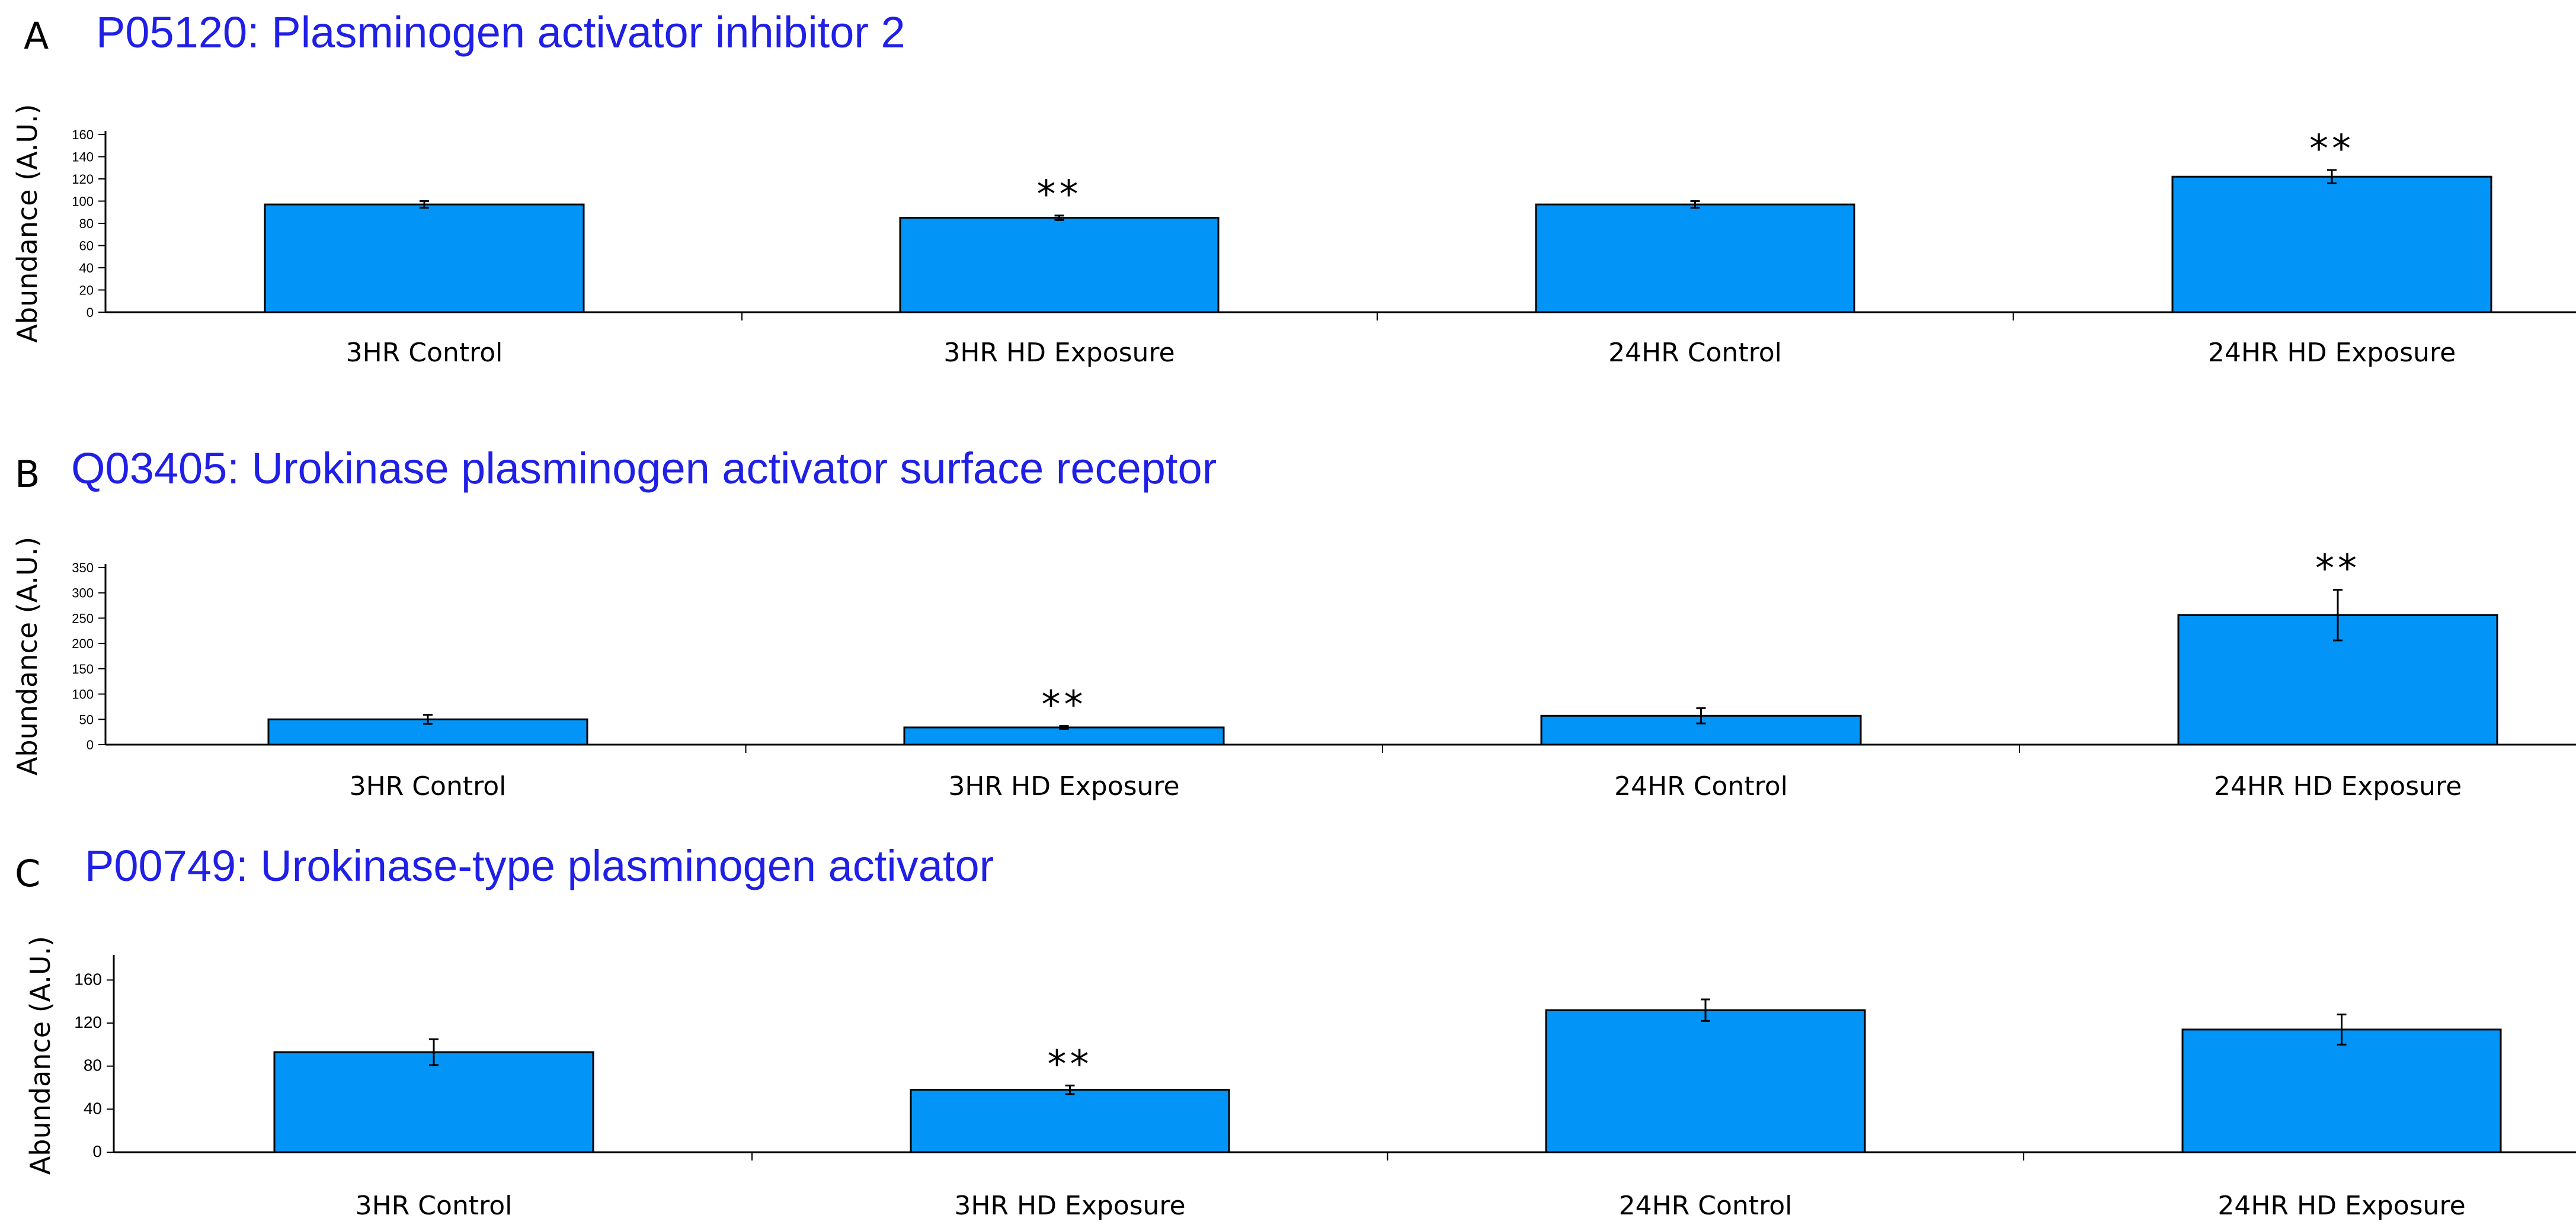 This screenshot has height=1231, width=2576. What do you see at coordinates (86, 290) in the screenshot?
I see `y-tick-label: 20` at bounding box center [86, 290].